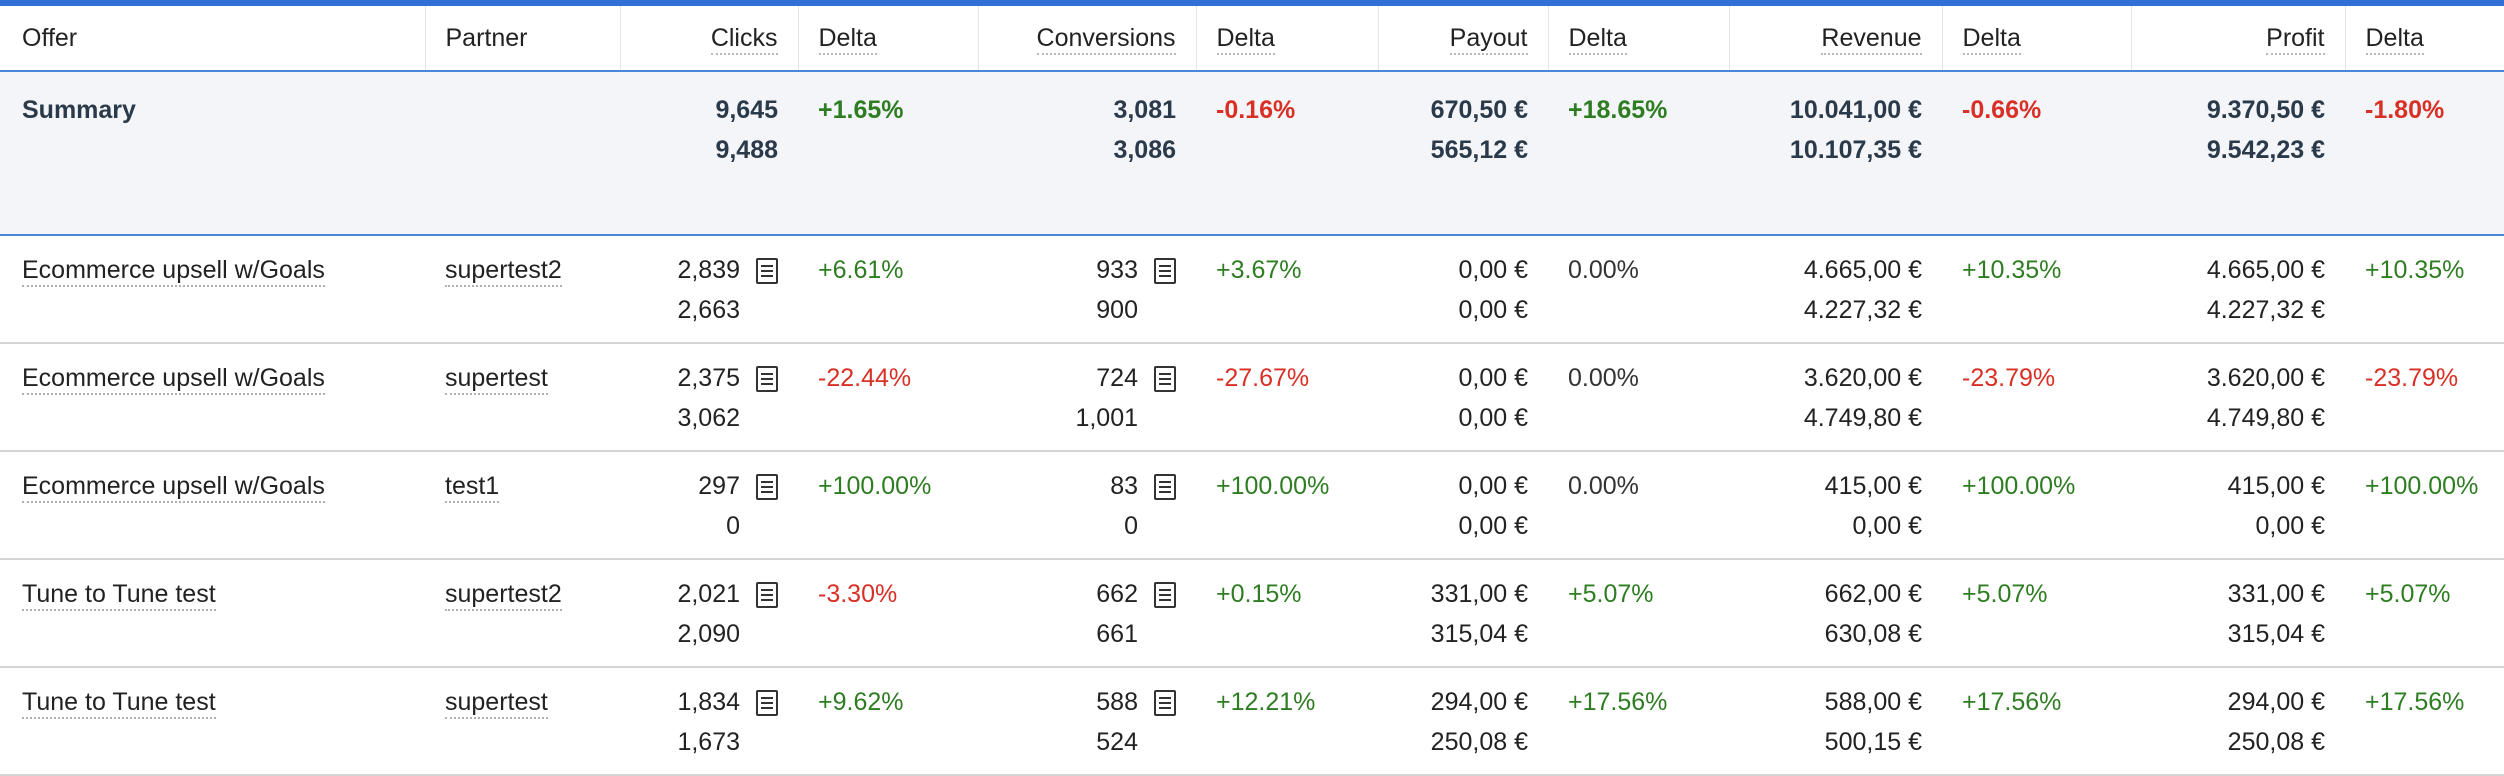  I want to click on profit-current: 4.665,00 €, so click(2265, 270).